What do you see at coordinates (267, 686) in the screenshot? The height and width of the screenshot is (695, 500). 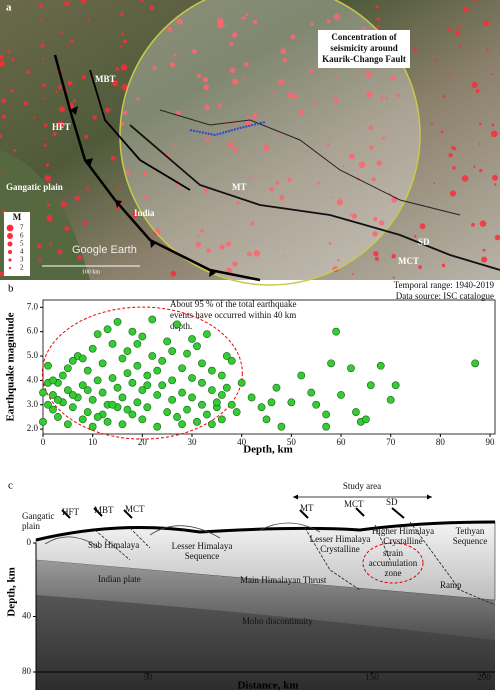 I see `x-axis-label: Distance, km` at bounding box center [267, 686].